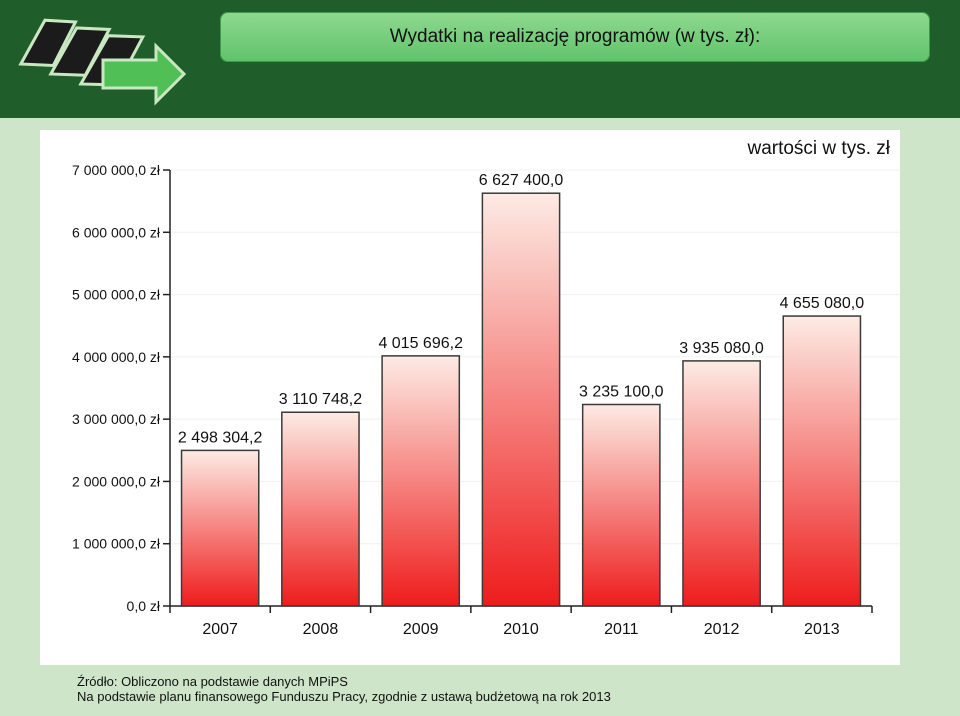 The width and height of the screenshot is (960, 716). Describe the element at coordinates (102, 62) in the screenshot. I see `folders-arrow-logo-icon` at that location.